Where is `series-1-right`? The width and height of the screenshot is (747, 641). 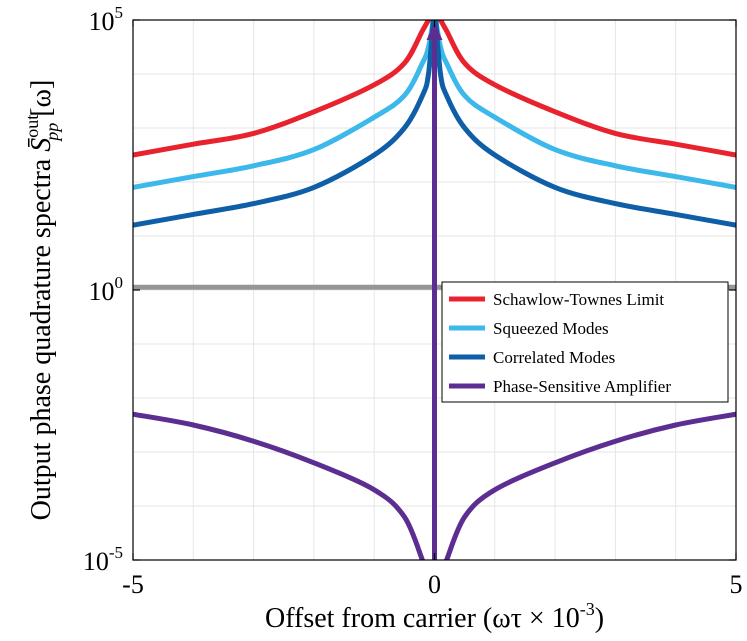 series-1-right is located at coordinates (584, 105).